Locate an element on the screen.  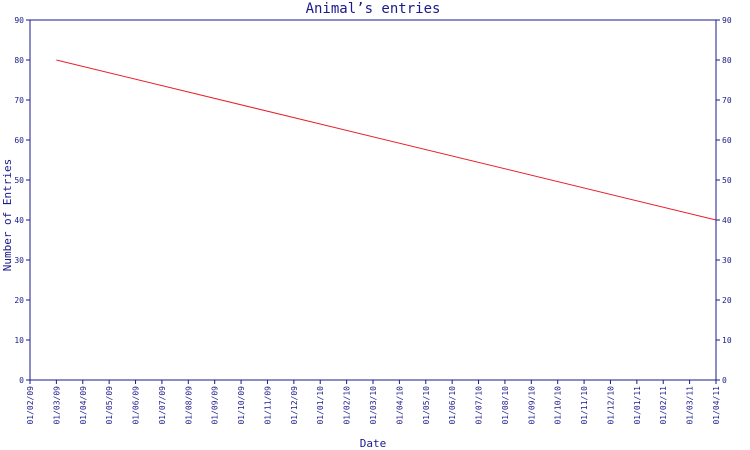
y-tick-label-right: 40 is located at coordinates (727, 220).